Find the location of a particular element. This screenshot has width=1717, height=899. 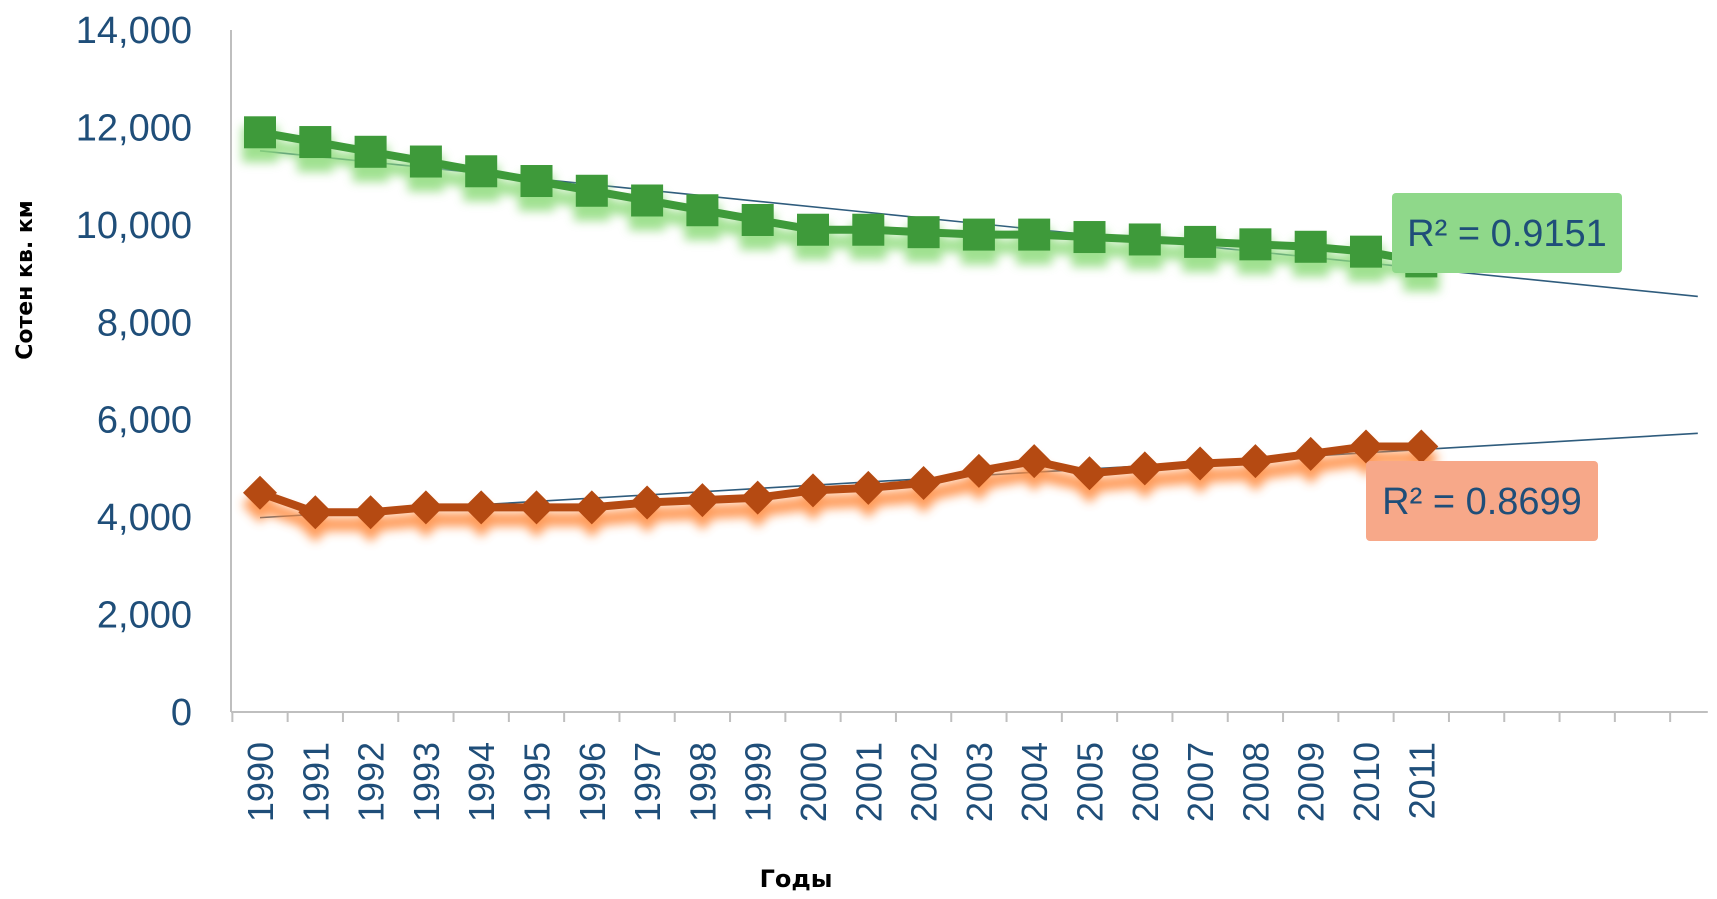

r2-annotations: R² = 0.9151 R² = 0.8699 is located at coordinates (1494, 367).